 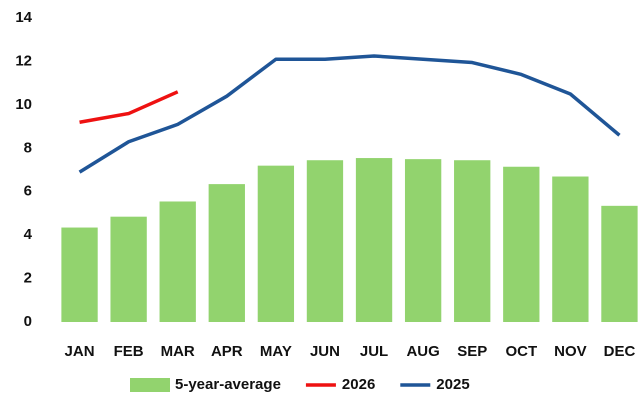 What do you see at coordinates (452, 384) in the screenshot?
I see `legend-label: 2025` at bounding box center [452, 384].